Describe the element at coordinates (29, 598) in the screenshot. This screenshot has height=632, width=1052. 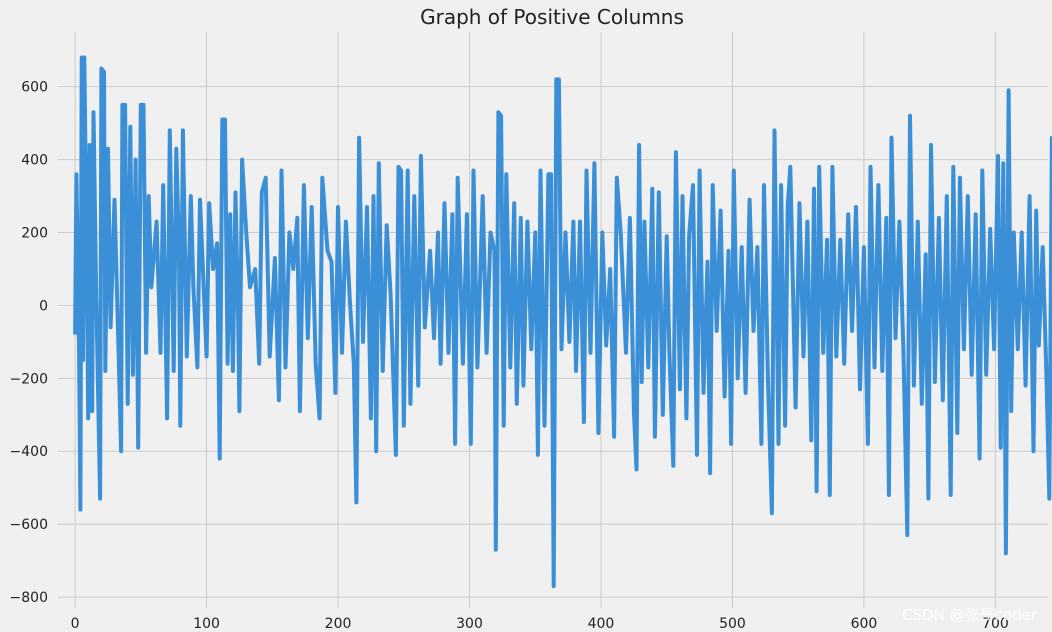
I see `y-tick-label: −800` at that location.